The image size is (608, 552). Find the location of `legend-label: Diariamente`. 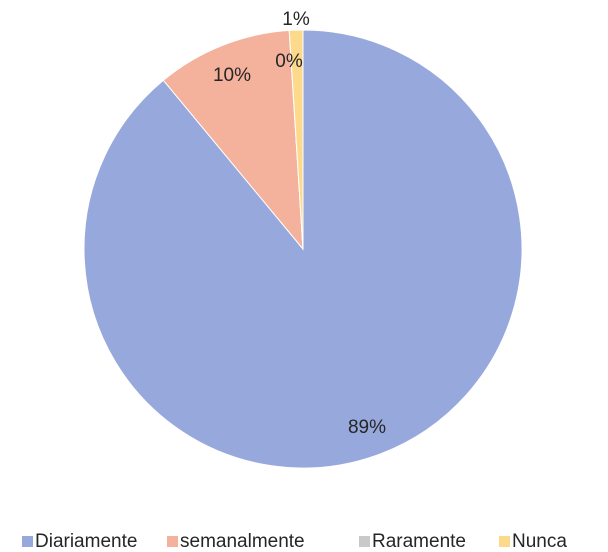

legend-label: Diariamente is located at coordinates (86, 541).